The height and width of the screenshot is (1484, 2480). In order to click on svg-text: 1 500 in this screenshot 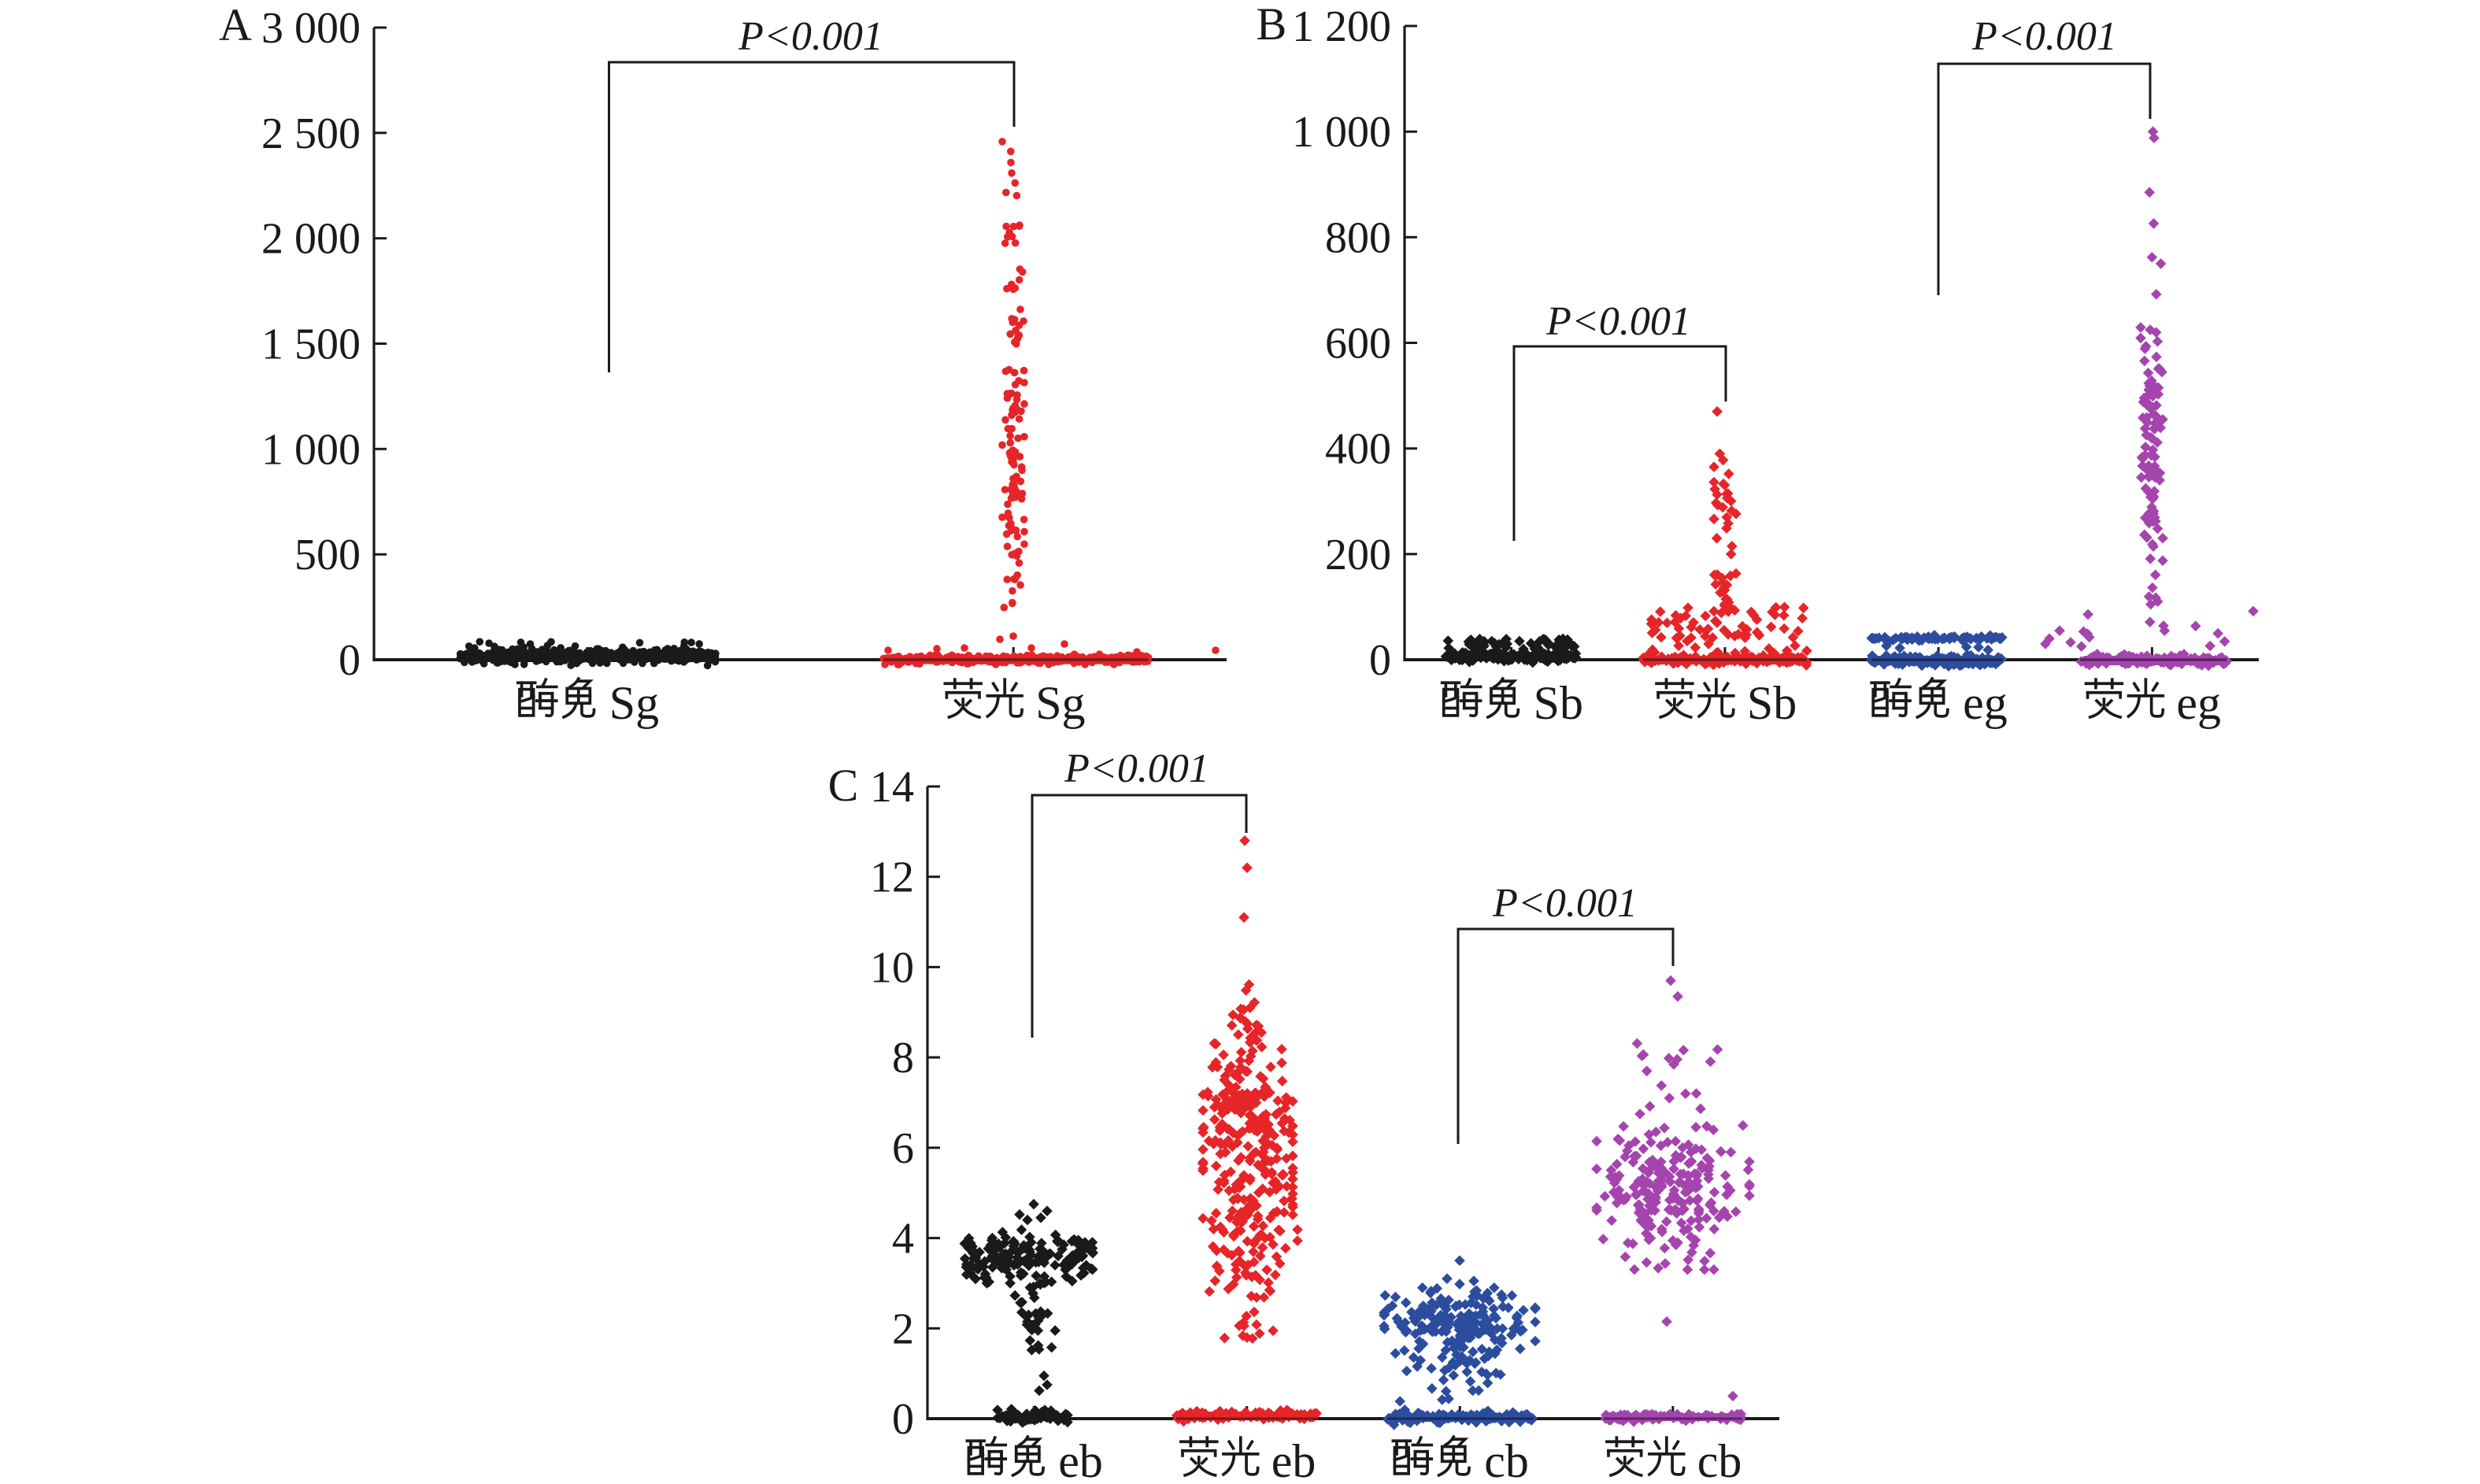, I will do `click(311, 344)`.